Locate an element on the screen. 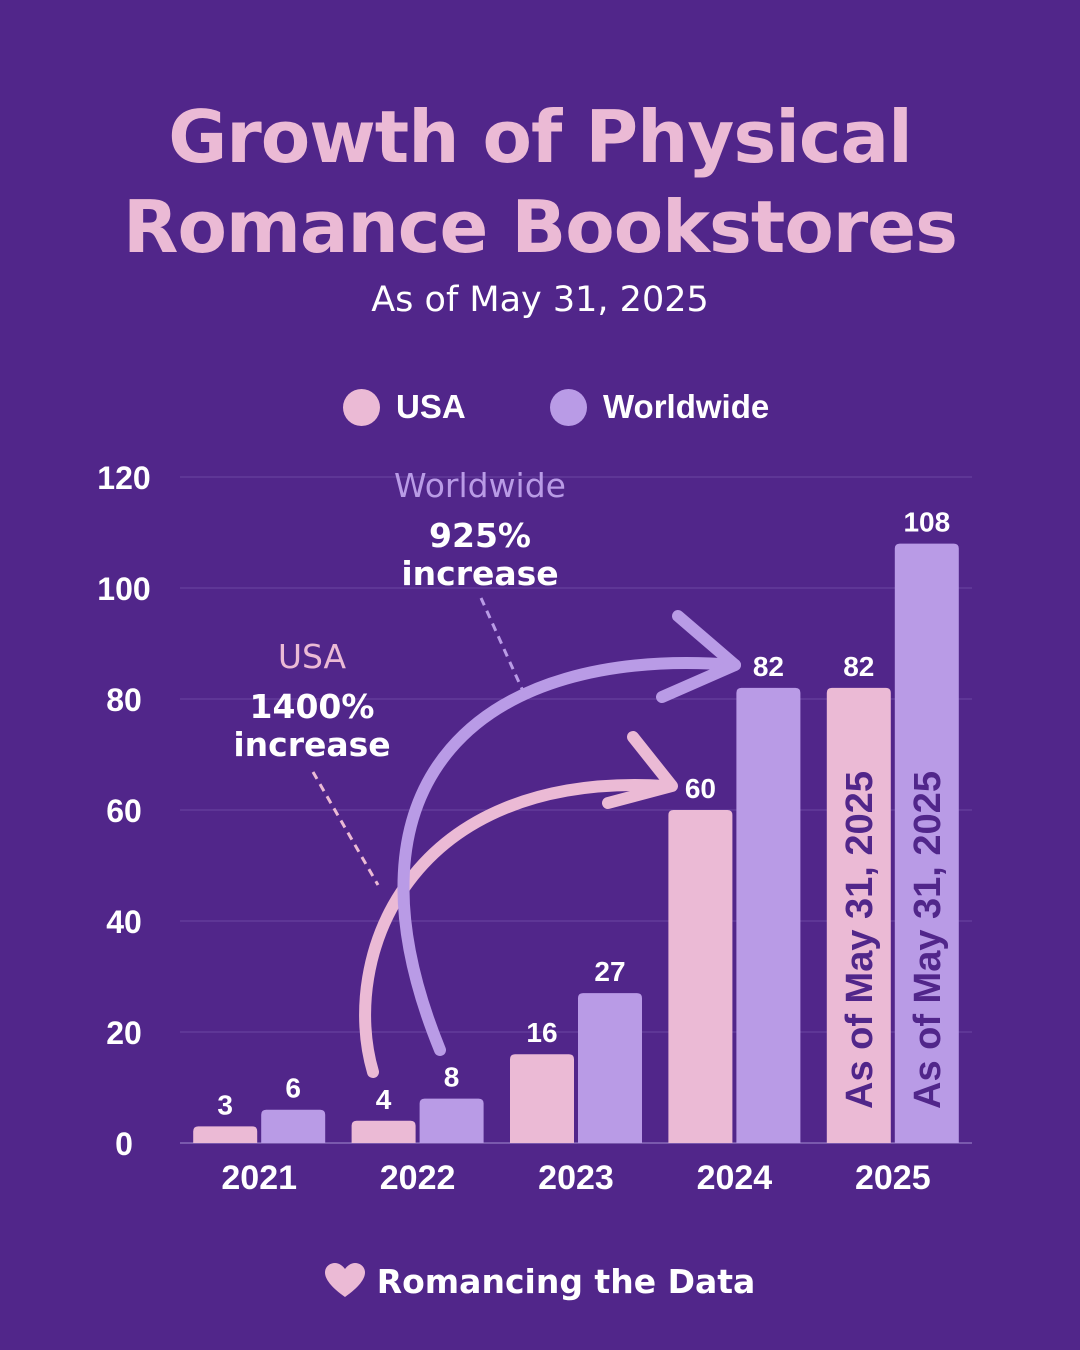 The height and width of the screenshot is (1350, 1080). growth-arrowhead-usa is located at coordinates (640, 770).